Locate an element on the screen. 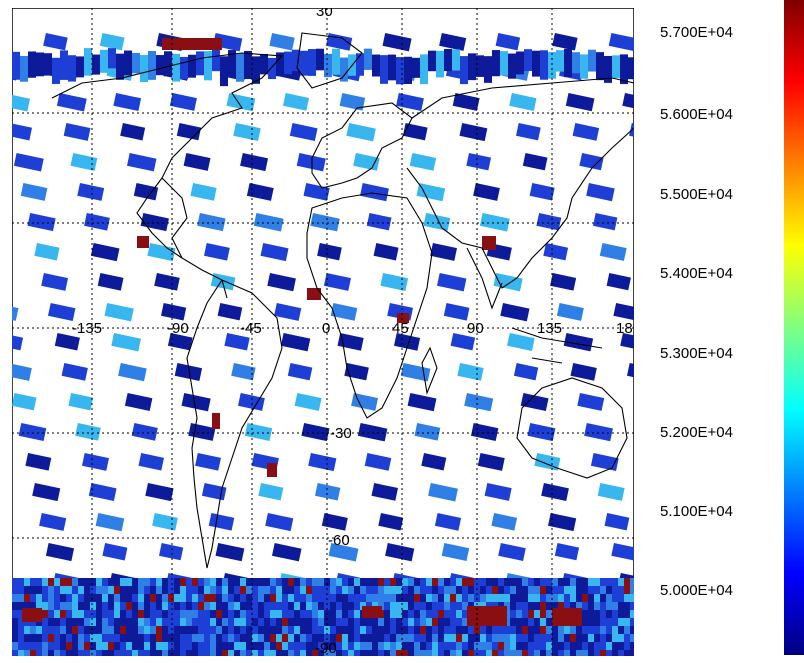 Image resolution: width=804 pixels, height=663 pixels. hot-spot is located at coordinates (403, 318).